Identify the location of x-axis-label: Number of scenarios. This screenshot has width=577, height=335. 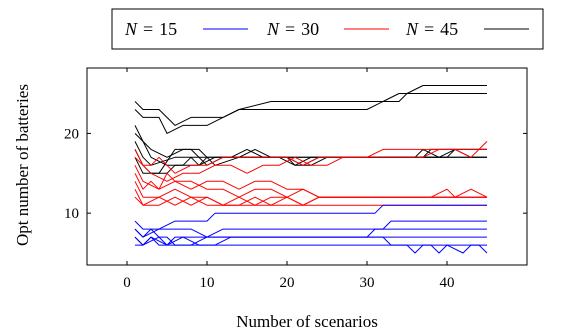
(307, 321).